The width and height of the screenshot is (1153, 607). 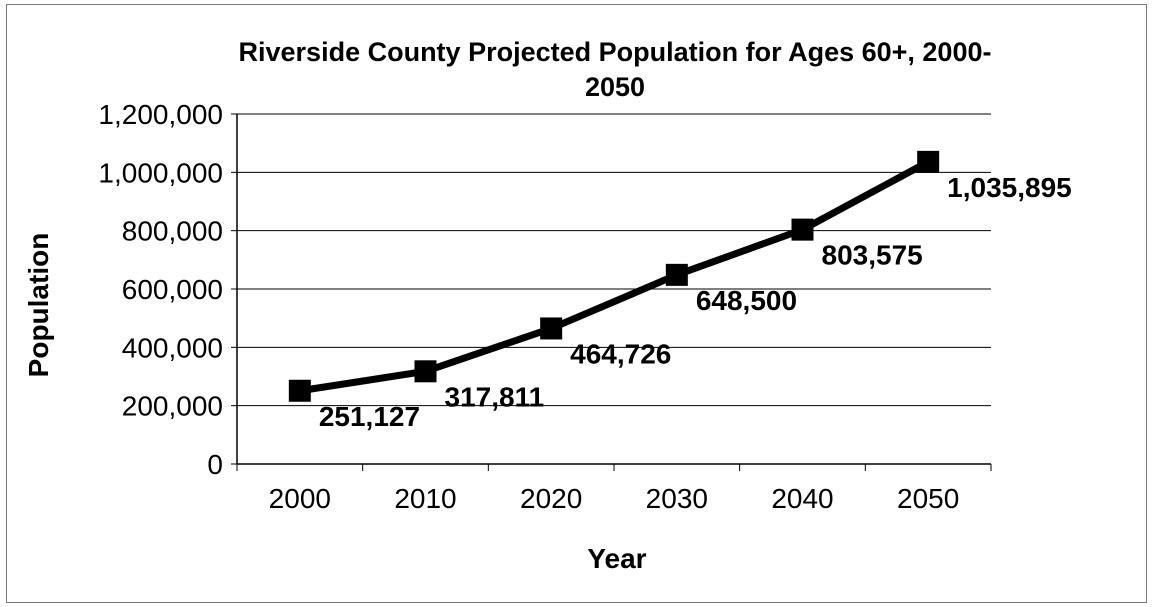 What do you see at coordinates (160, 114) in the screenshot?
I see `y-tick-label: 1,200,000` at bounding box center [160, 114].